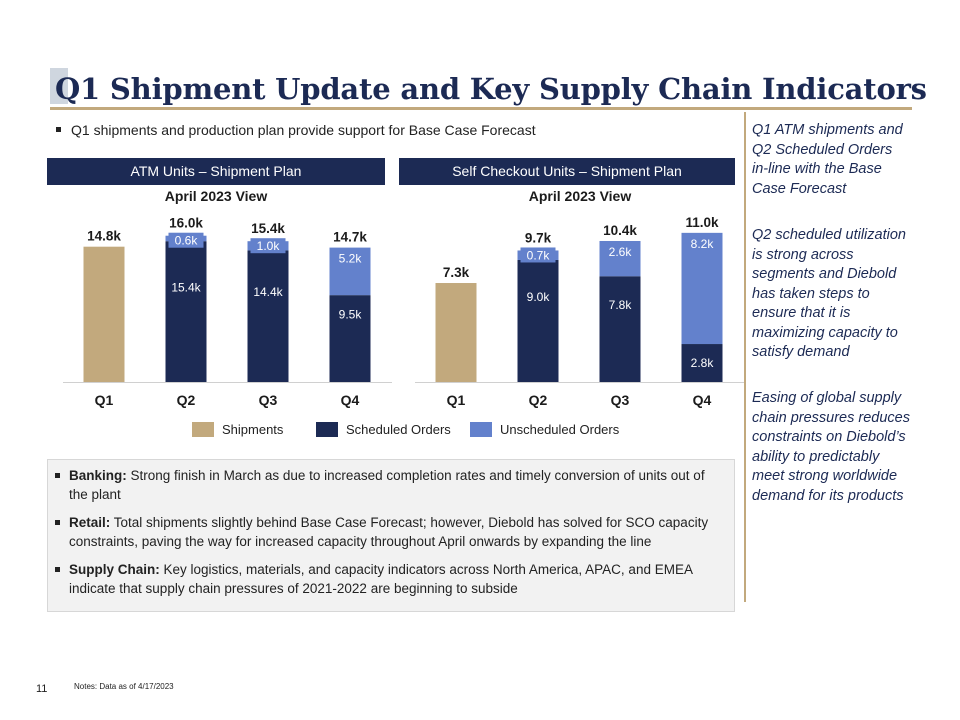 The image size is (960, 720). I want to click on title-rule, so click(481, 108).